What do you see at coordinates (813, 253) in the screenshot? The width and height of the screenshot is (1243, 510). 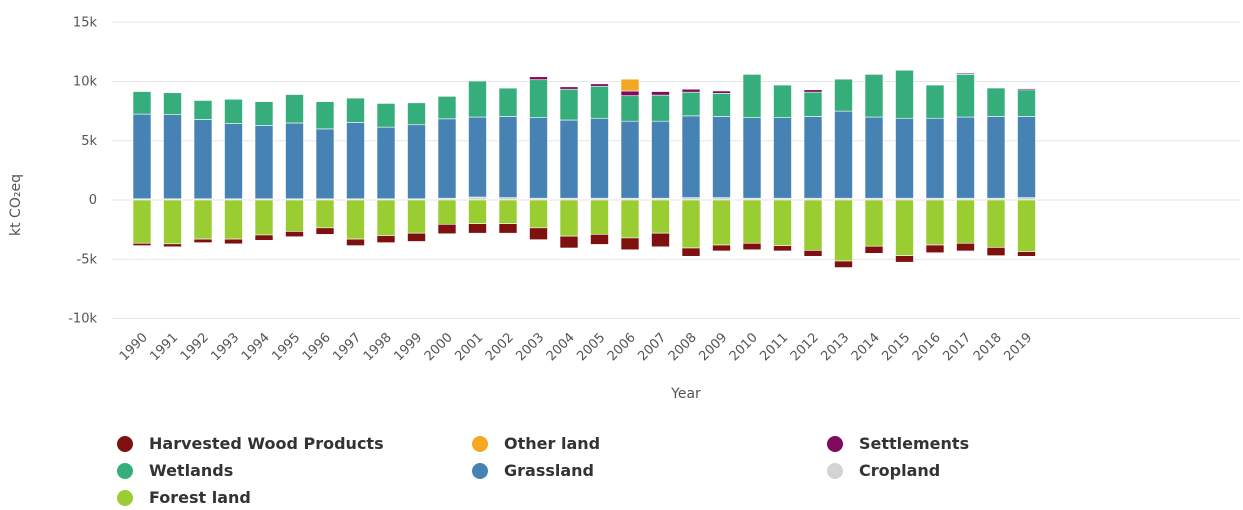 I see `bar-harvested-wood-products-2012` at bounding box center [813, 253].